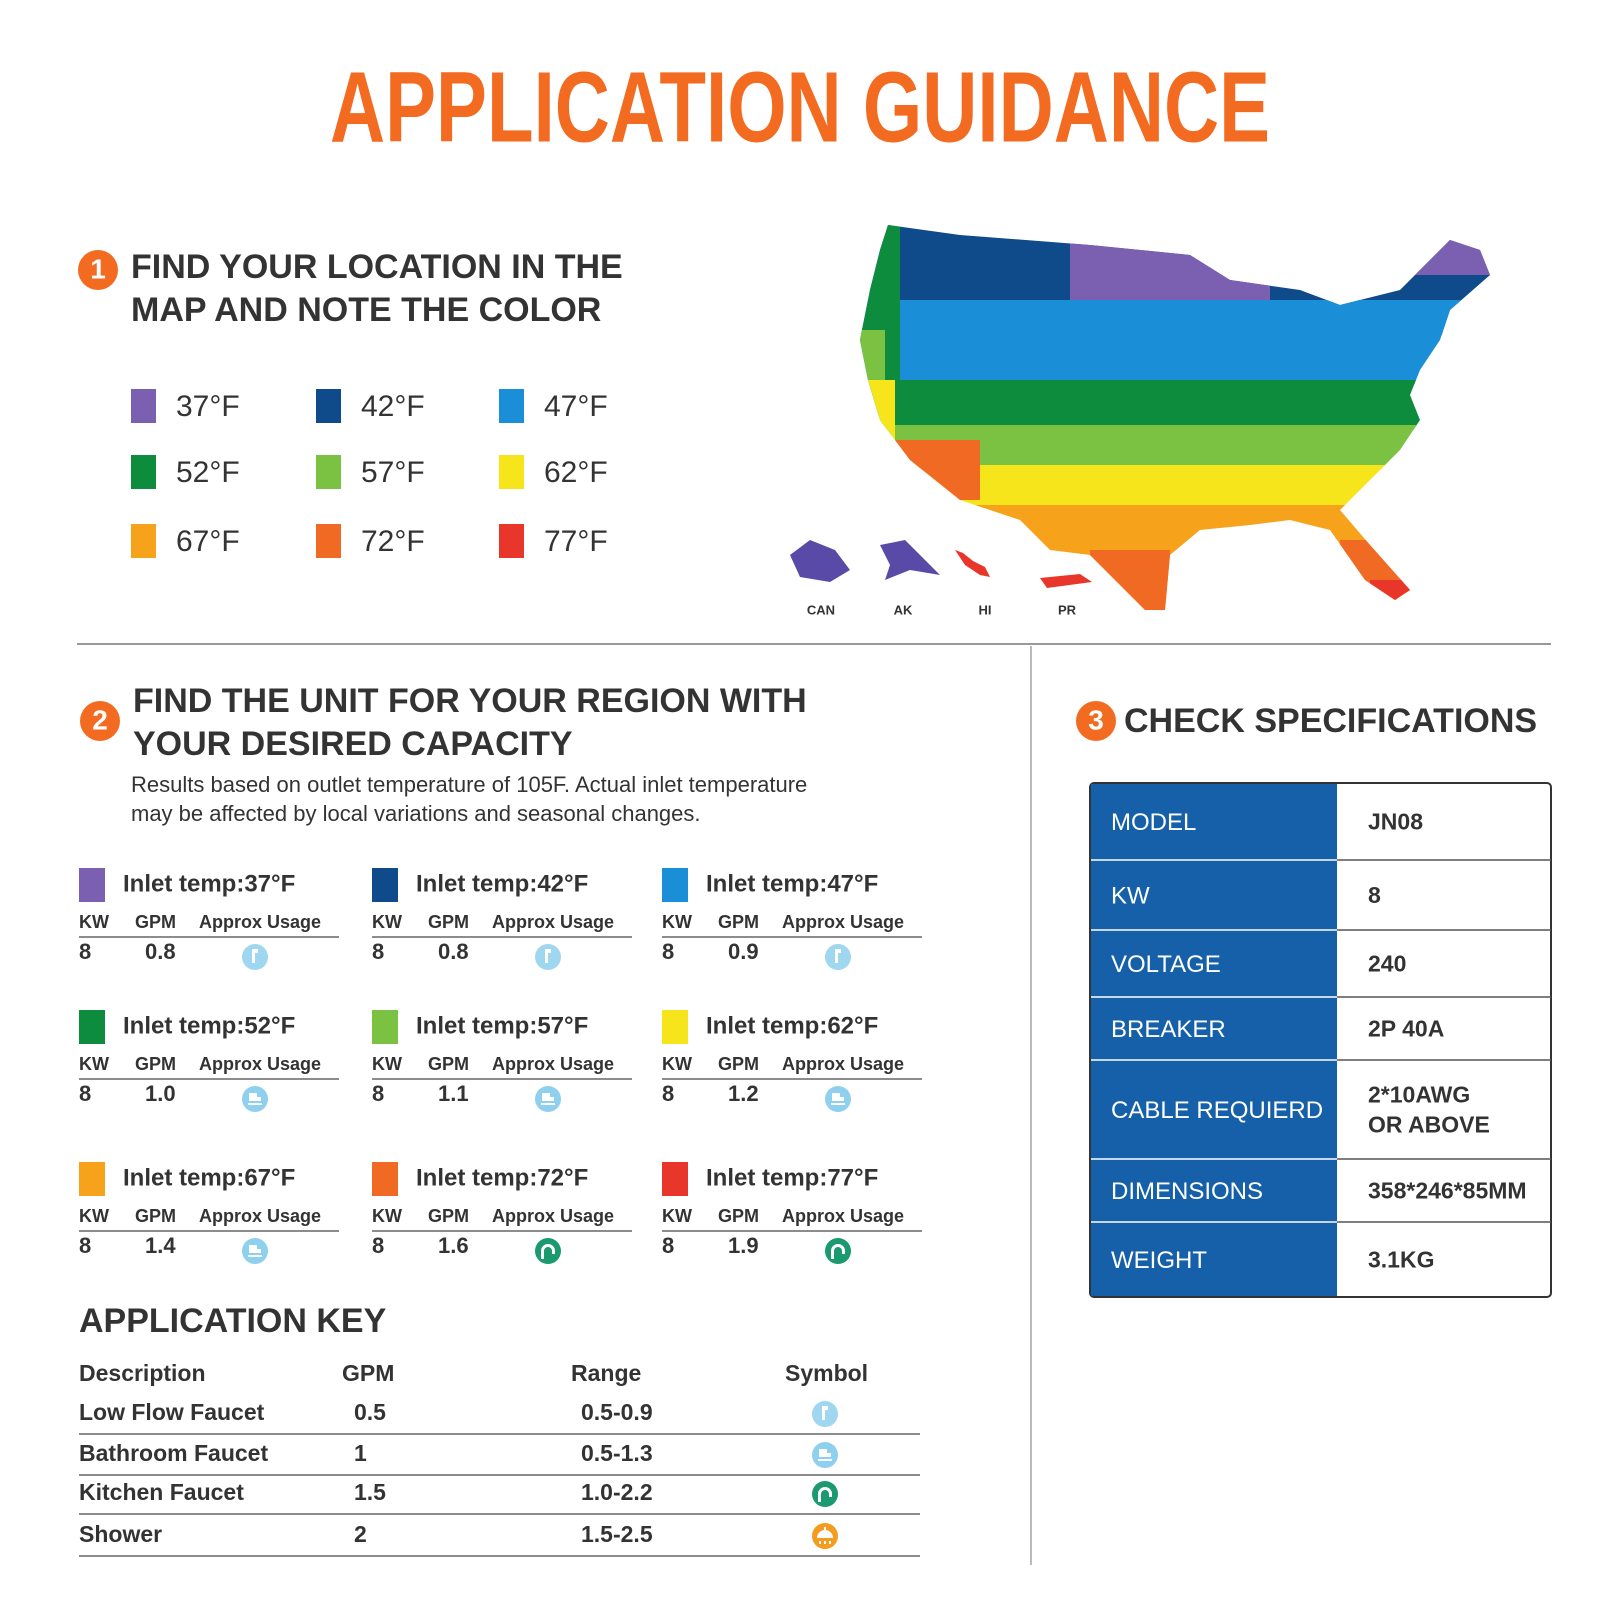 Image resolution: width=1600 pixels, height=1600 pixels. What do you see at coordinates (576, 406) in the screenshot?
I see `legend-label: 47°F` at bounding box center [576, 406].